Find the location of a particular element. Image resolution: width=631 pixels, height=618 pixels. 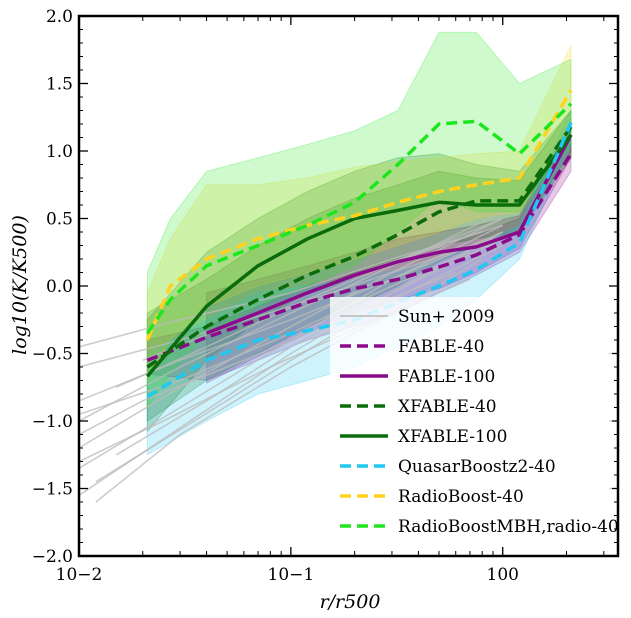

x-tick-label: 10−1 is located at coordinates (291, 575).